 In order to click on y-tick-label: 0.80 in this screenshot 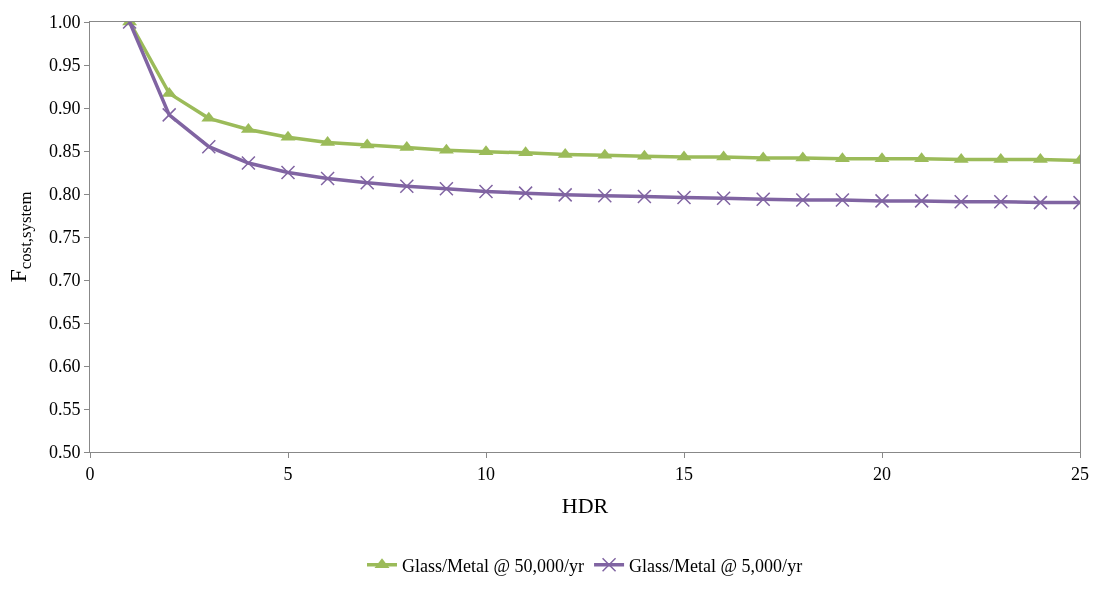, I will do `click(64, 194)`.